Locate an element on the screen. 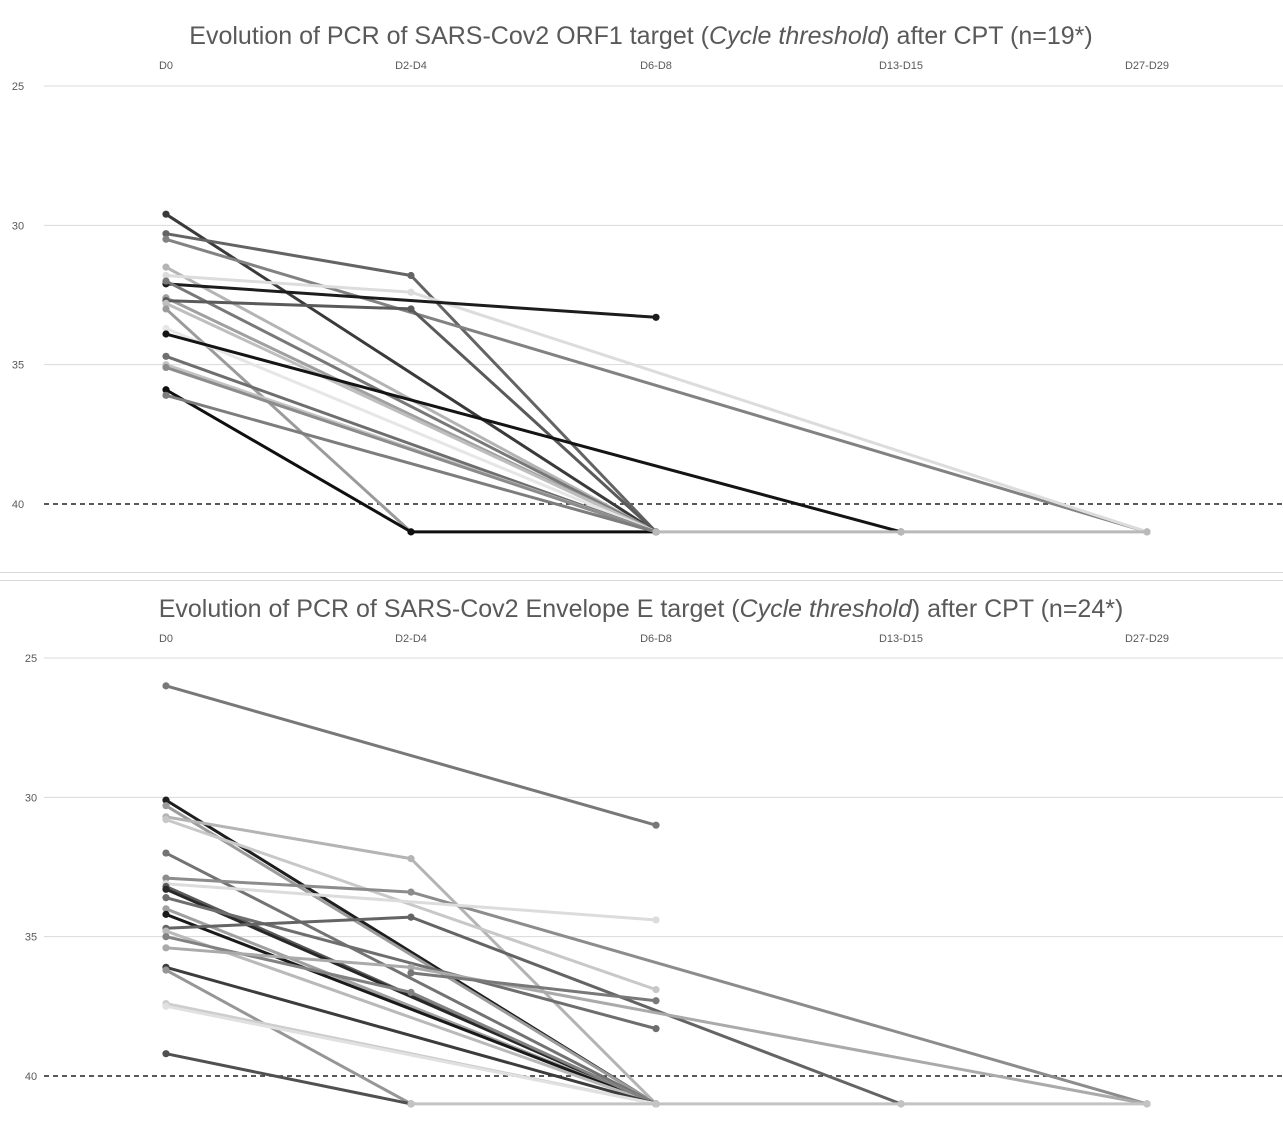 This screenshot has width=1283, height=1133. orf1-x-category-label: D2-D4 is located at coordinates (411, 66).